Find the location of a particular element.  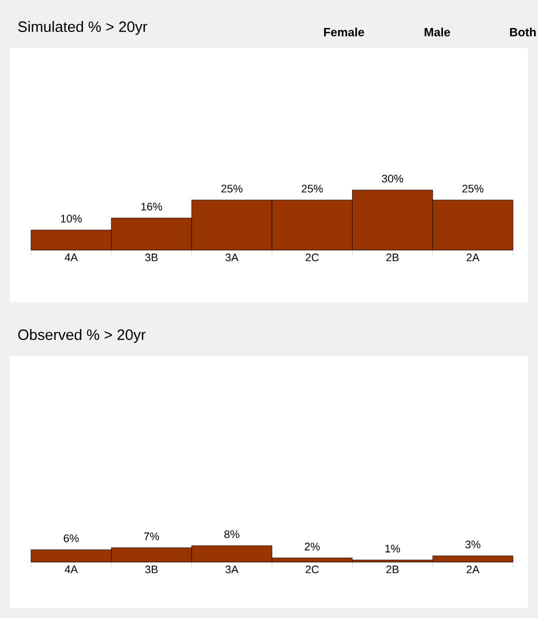

data-label: 30% is located at coordinates (393, 178).